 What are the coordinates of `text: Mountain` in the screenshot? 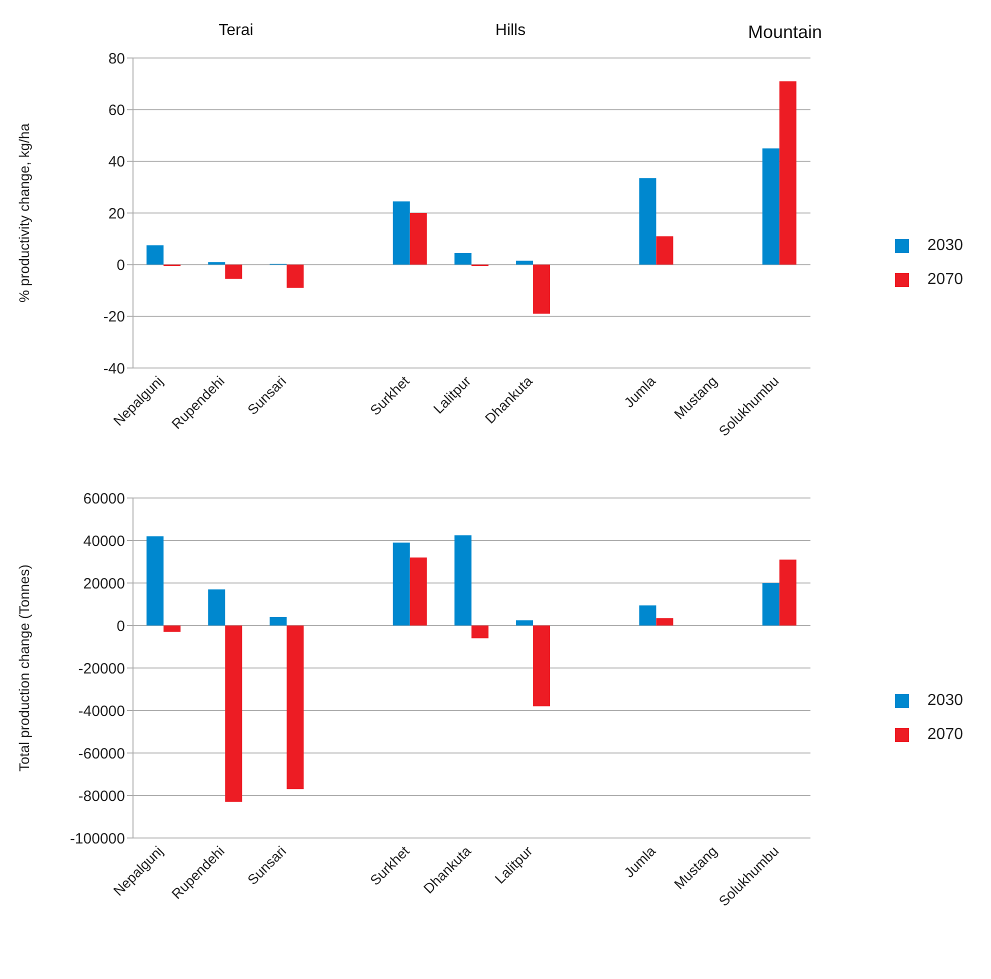 It's located at (785, 32).